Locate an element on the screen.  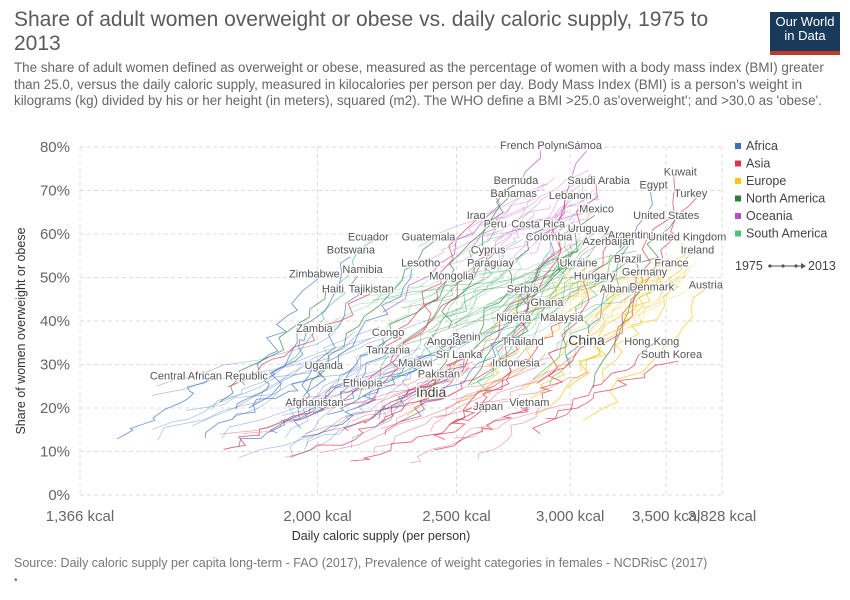
trajectory-argentina is located at coordinates (582, 308).